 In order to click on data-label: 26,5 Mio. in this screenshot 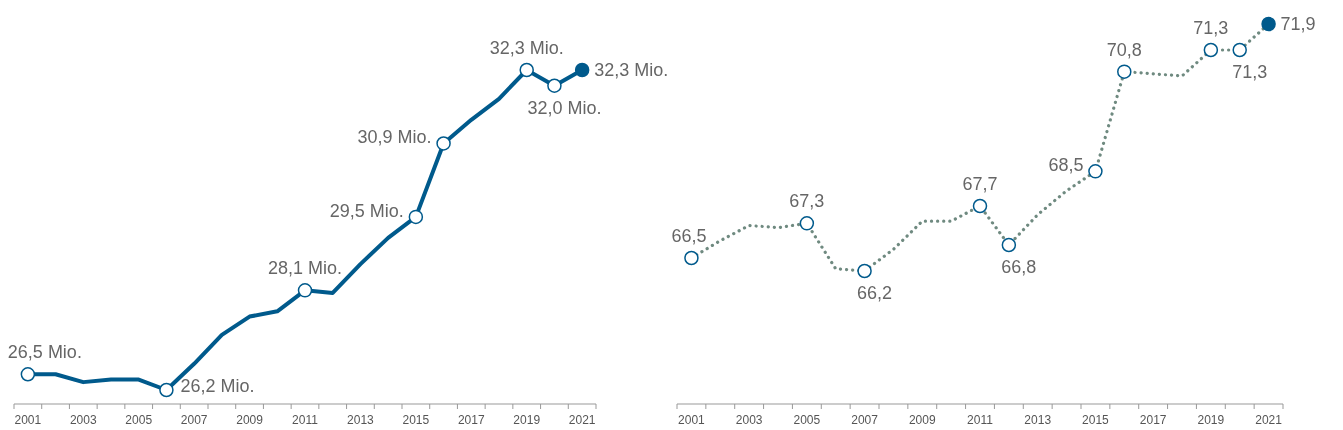, I will do `click(44, 352)`.